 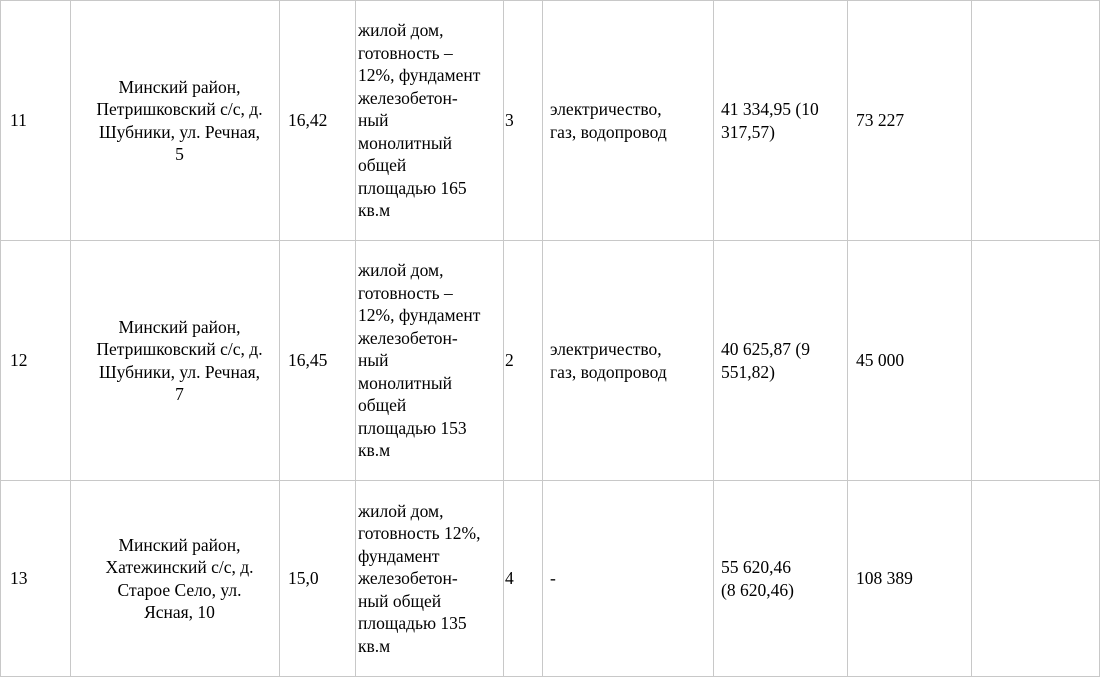 What do you see at coordinates (412, 187) in the screenshot?
I see `description-line: площадью 165` at bounding box center [412, 187].